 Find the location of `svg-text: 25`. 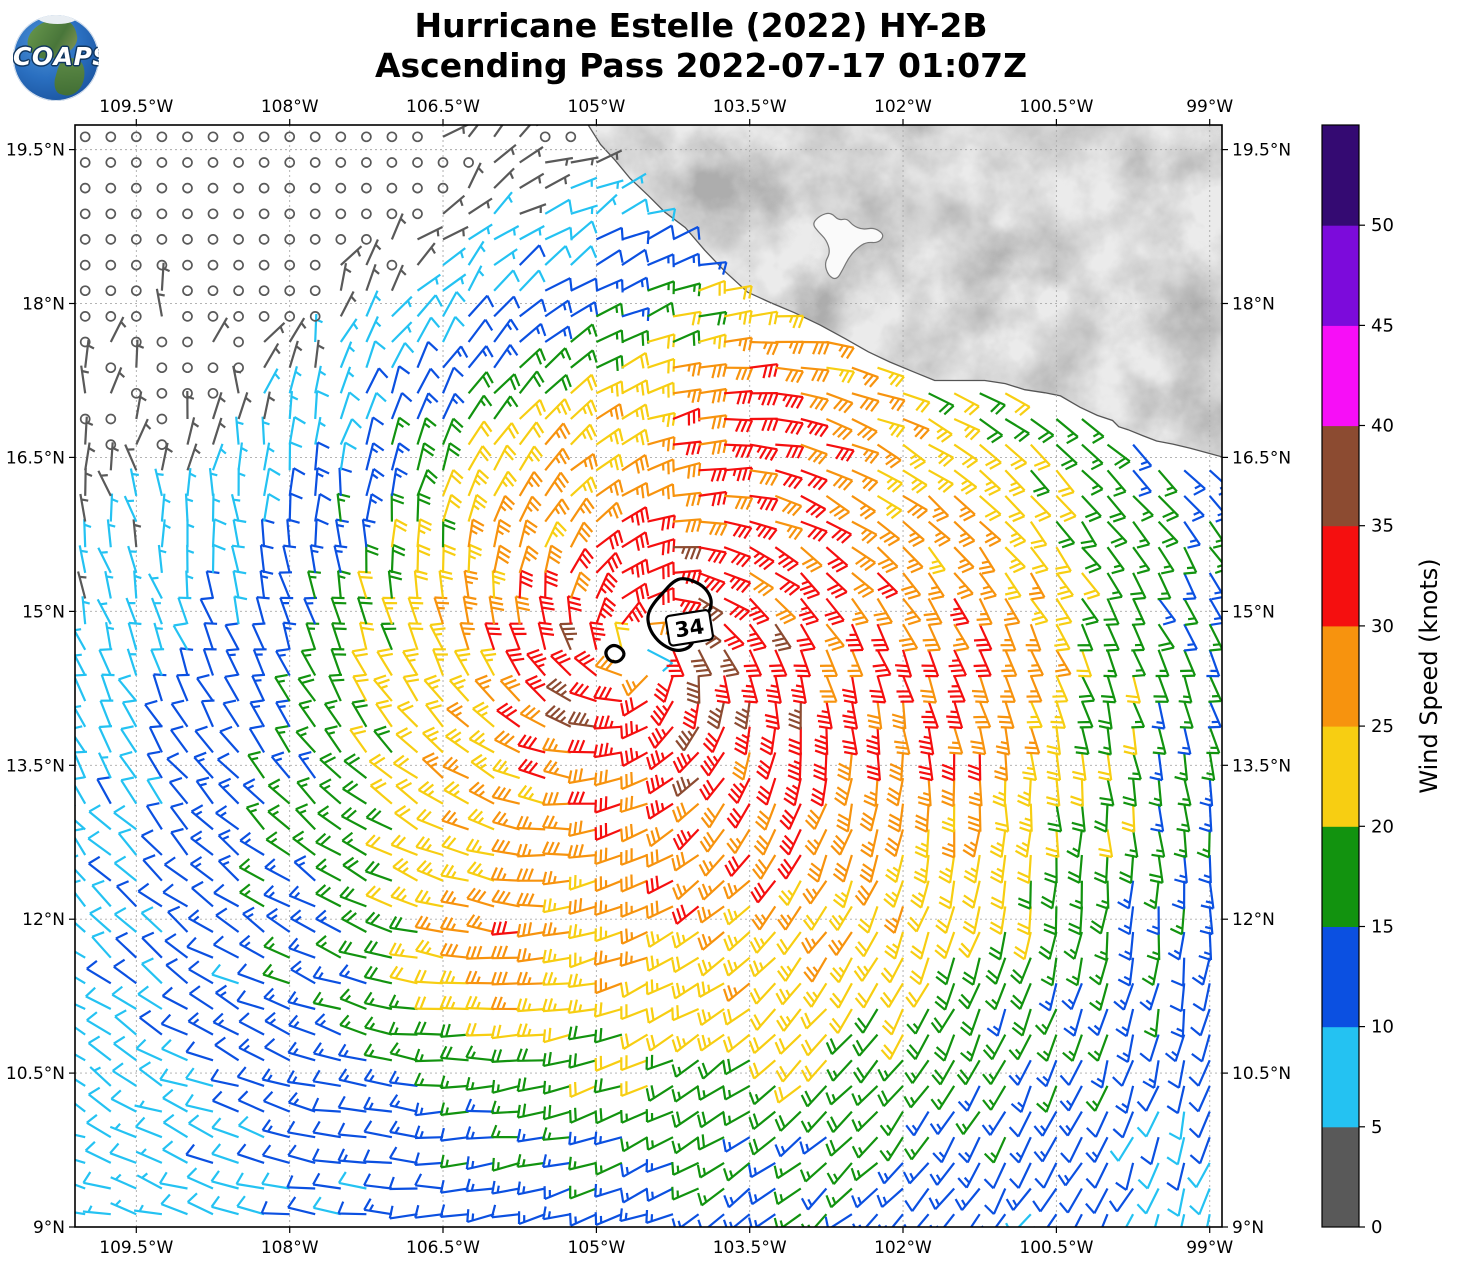

svg-text: 25 is located at coordinates (1382, 726).